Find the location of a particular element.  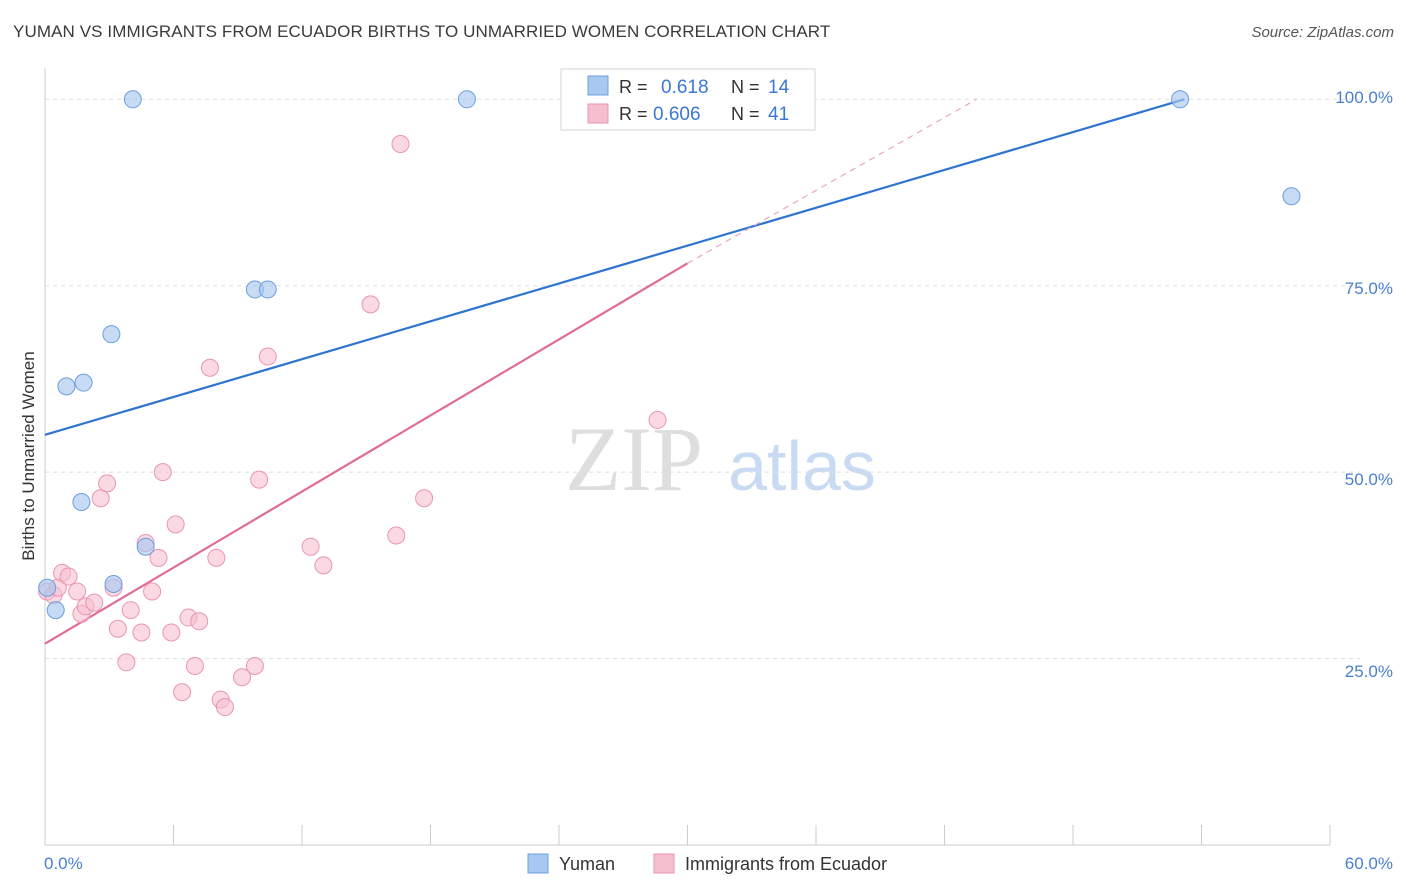

y-tick-label-50: 50.0% is located at coordinates (1369, 479).